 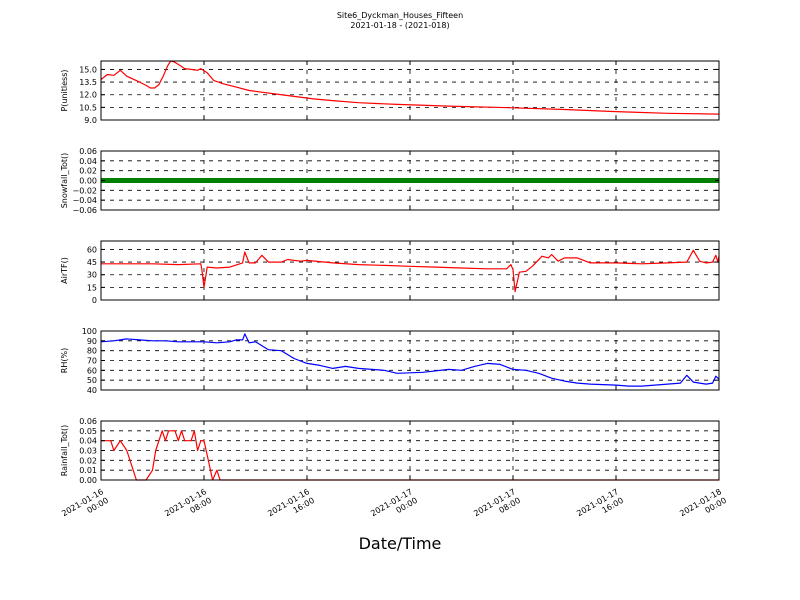 I want to click on y-axis-label-rh: RH(%), so click(x=64, y=360).